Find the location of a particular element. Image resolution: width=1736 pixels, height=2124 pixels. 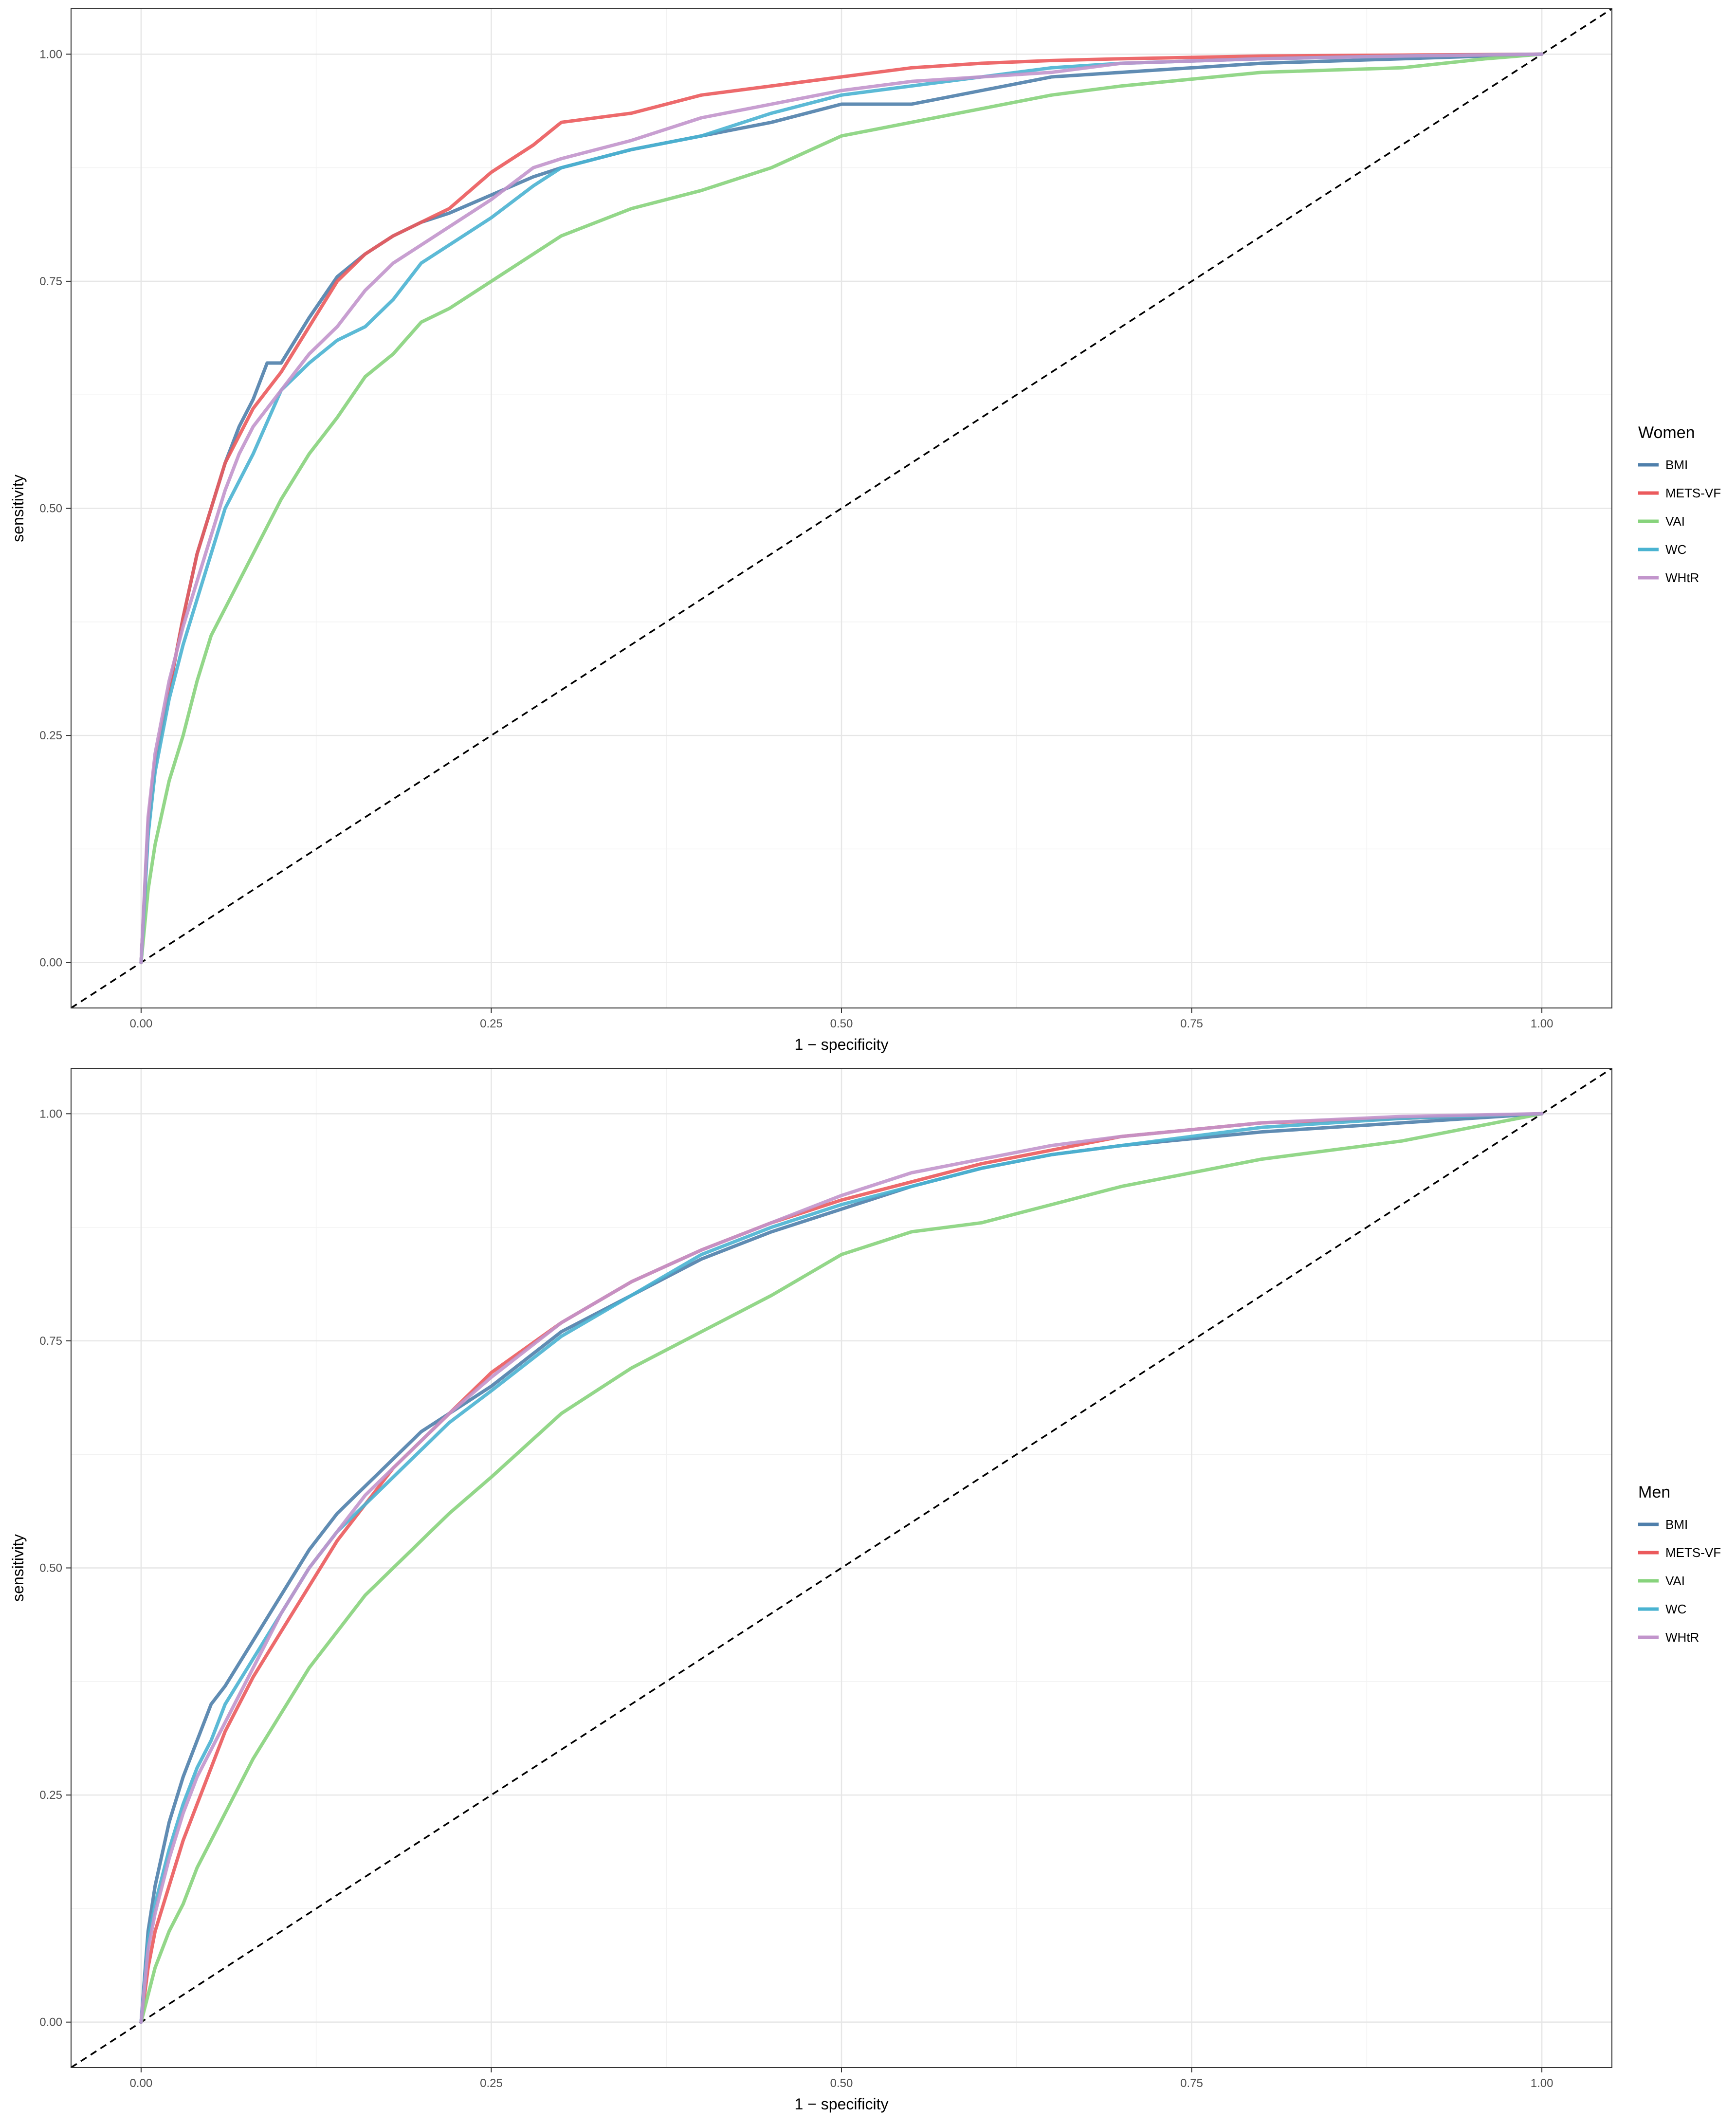

legend-title: Women is located at coordinates (1667, 432).